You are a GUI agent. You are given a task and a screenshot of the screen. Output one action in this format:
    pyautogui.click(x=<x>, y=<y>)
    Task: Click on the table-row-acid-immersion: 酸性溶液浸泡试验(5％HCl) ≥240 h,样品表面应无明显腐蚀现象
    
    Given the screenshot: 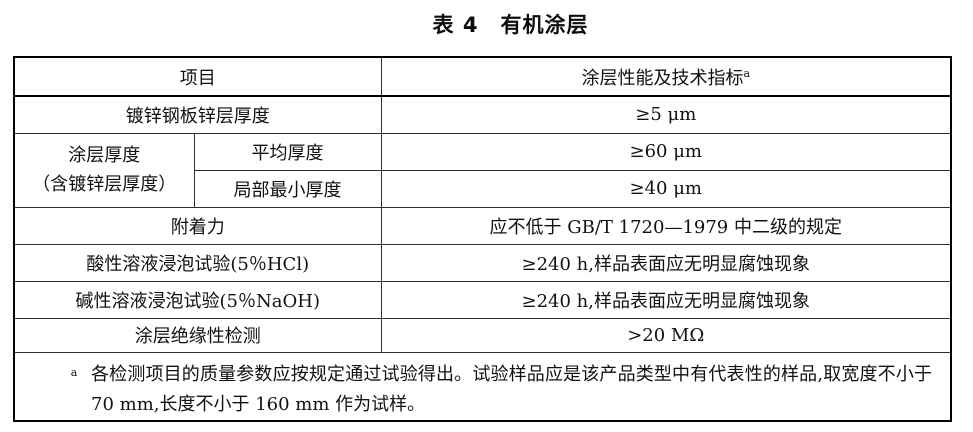 What is the action you would take?
    pyautogui.click(x=482, y=262)
    